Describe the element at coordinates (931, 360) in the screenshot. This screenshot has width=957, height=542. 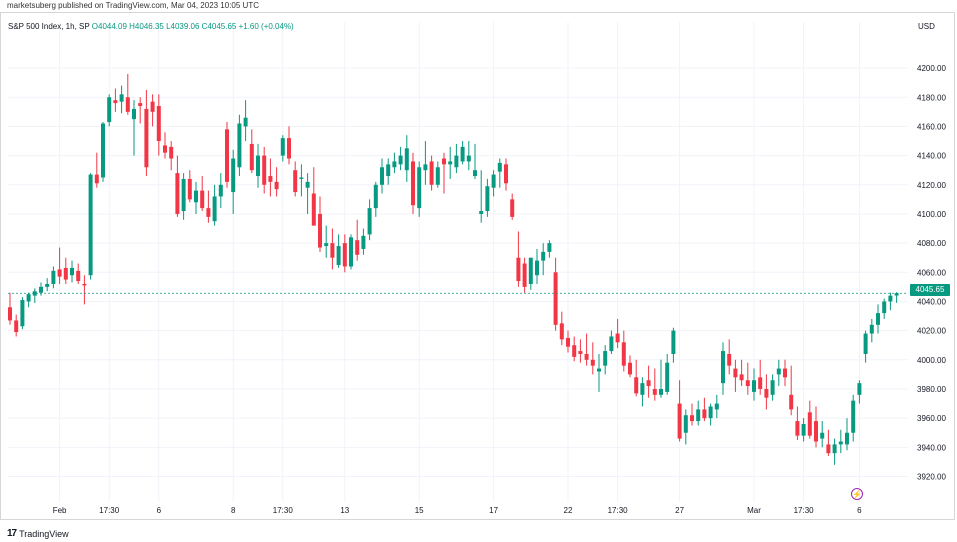
I see `y-tick-label: 4000.00` at that location.